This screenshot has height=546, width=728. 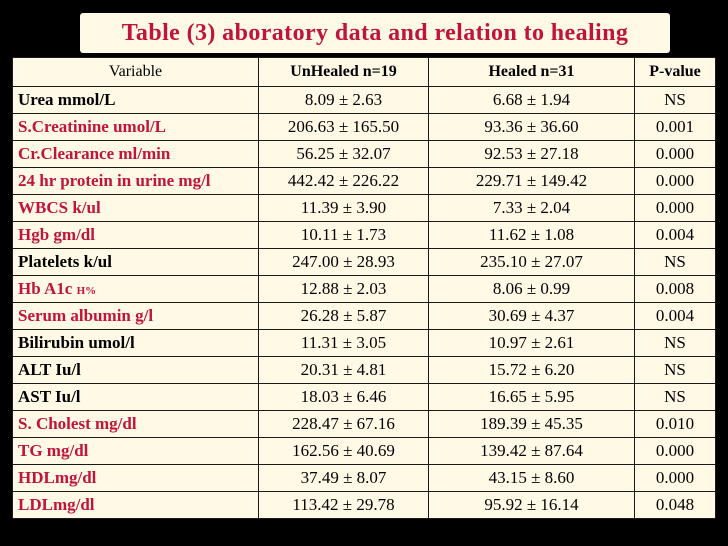 I want to click on unhealed-cell: 162.56 ± 40.69, so click(x=343, y=451).